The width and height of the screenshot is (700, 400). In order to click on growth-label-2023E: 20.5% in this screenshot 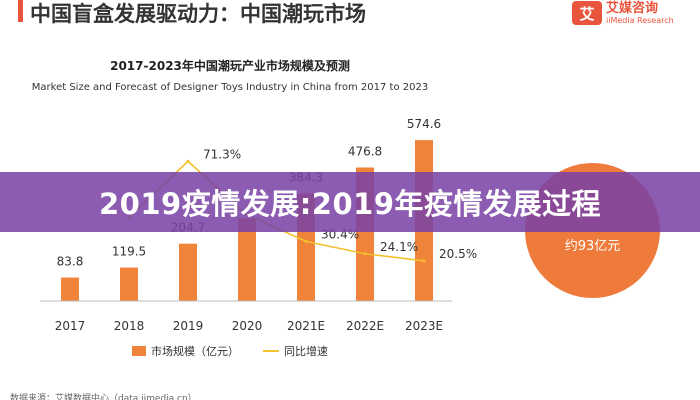, I will do `click(458, 254)`.